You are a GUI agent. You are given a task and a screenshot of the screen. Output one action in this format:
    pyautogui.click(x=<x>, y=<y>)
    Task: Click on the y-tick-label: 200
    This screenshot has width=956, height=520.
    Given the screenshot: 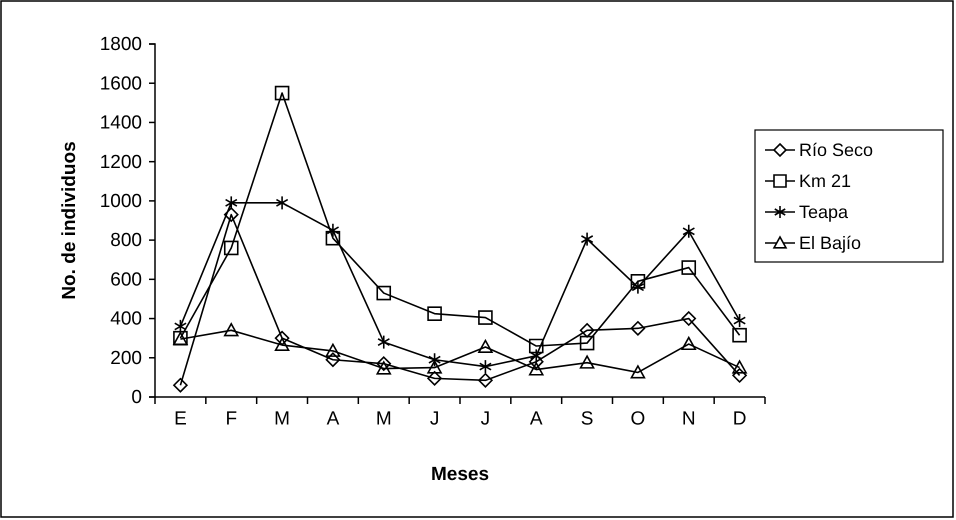 What is the action you would take?
    pyautogui.click(x=126, y=358)
    